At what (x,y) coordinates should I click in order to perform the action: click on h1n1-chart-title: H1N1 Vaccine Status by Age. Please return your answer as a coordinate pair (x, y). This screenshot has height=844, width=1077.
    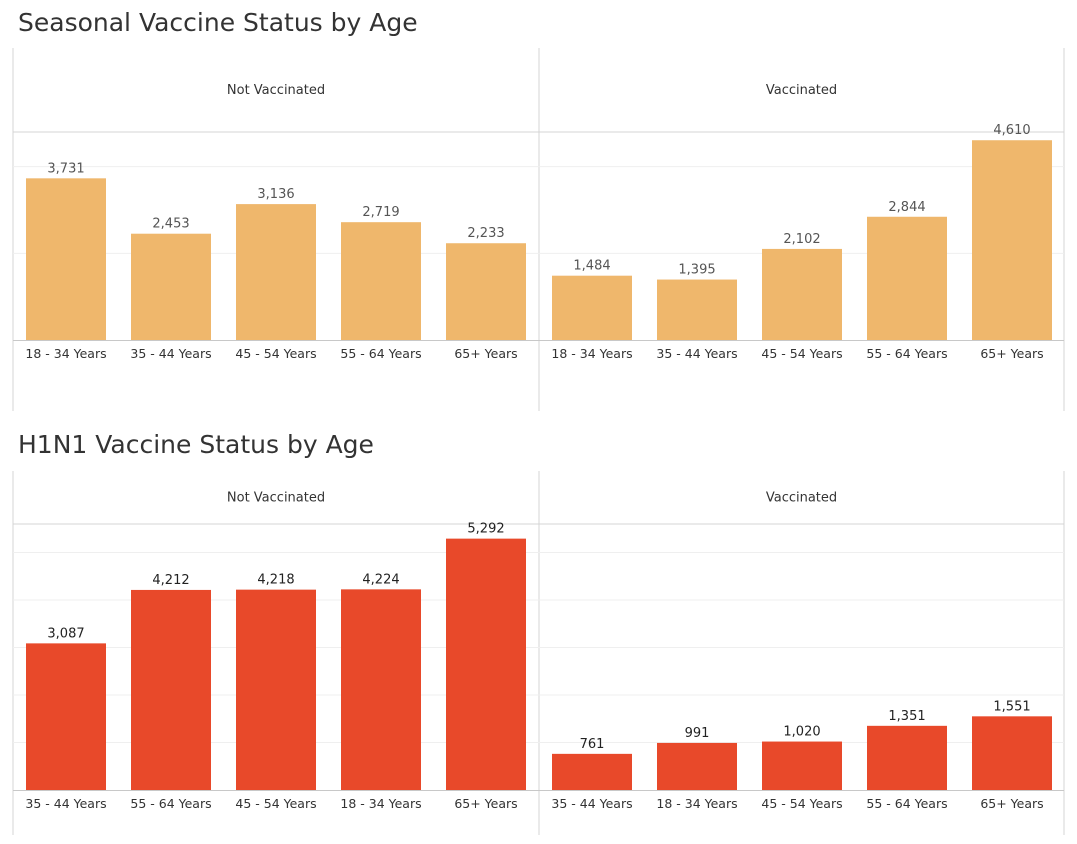
    Looking at the image, I should click on (196, 444).